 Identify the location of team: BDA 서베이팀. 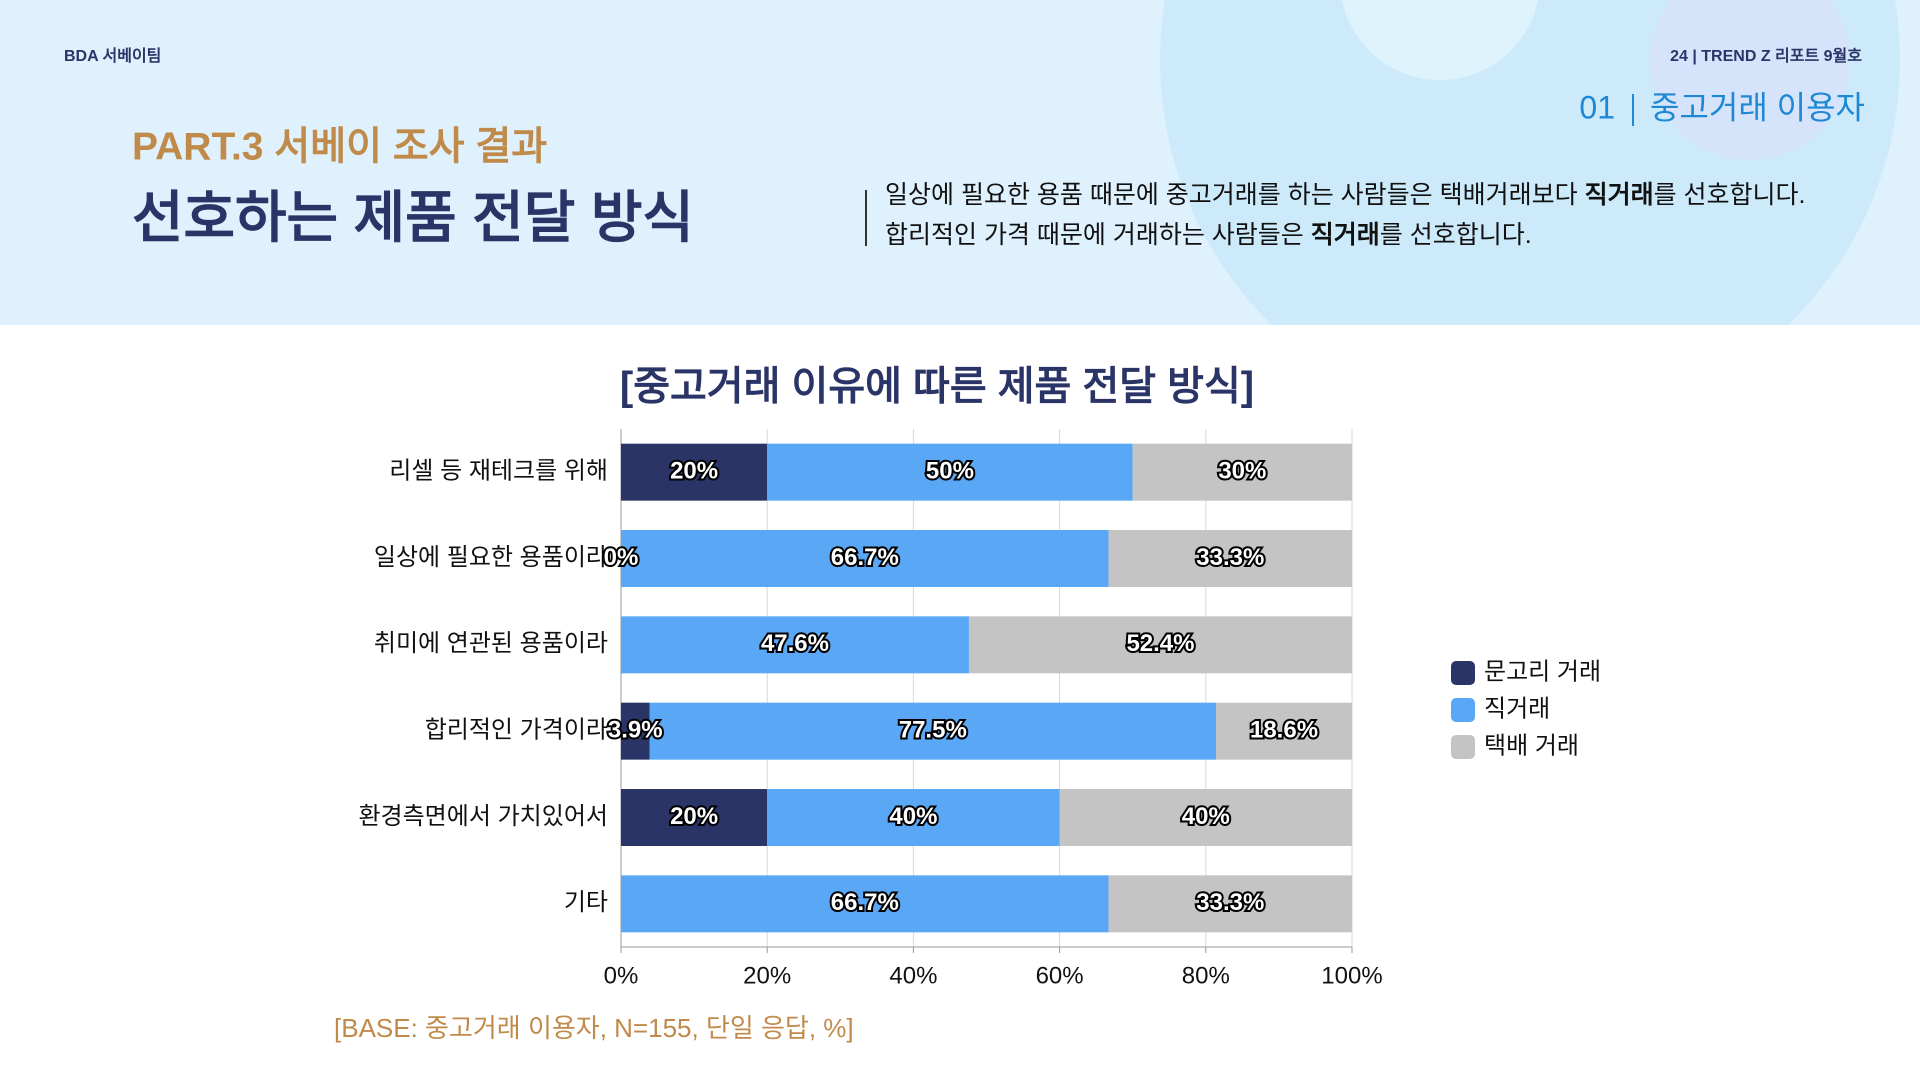
(112, 55).